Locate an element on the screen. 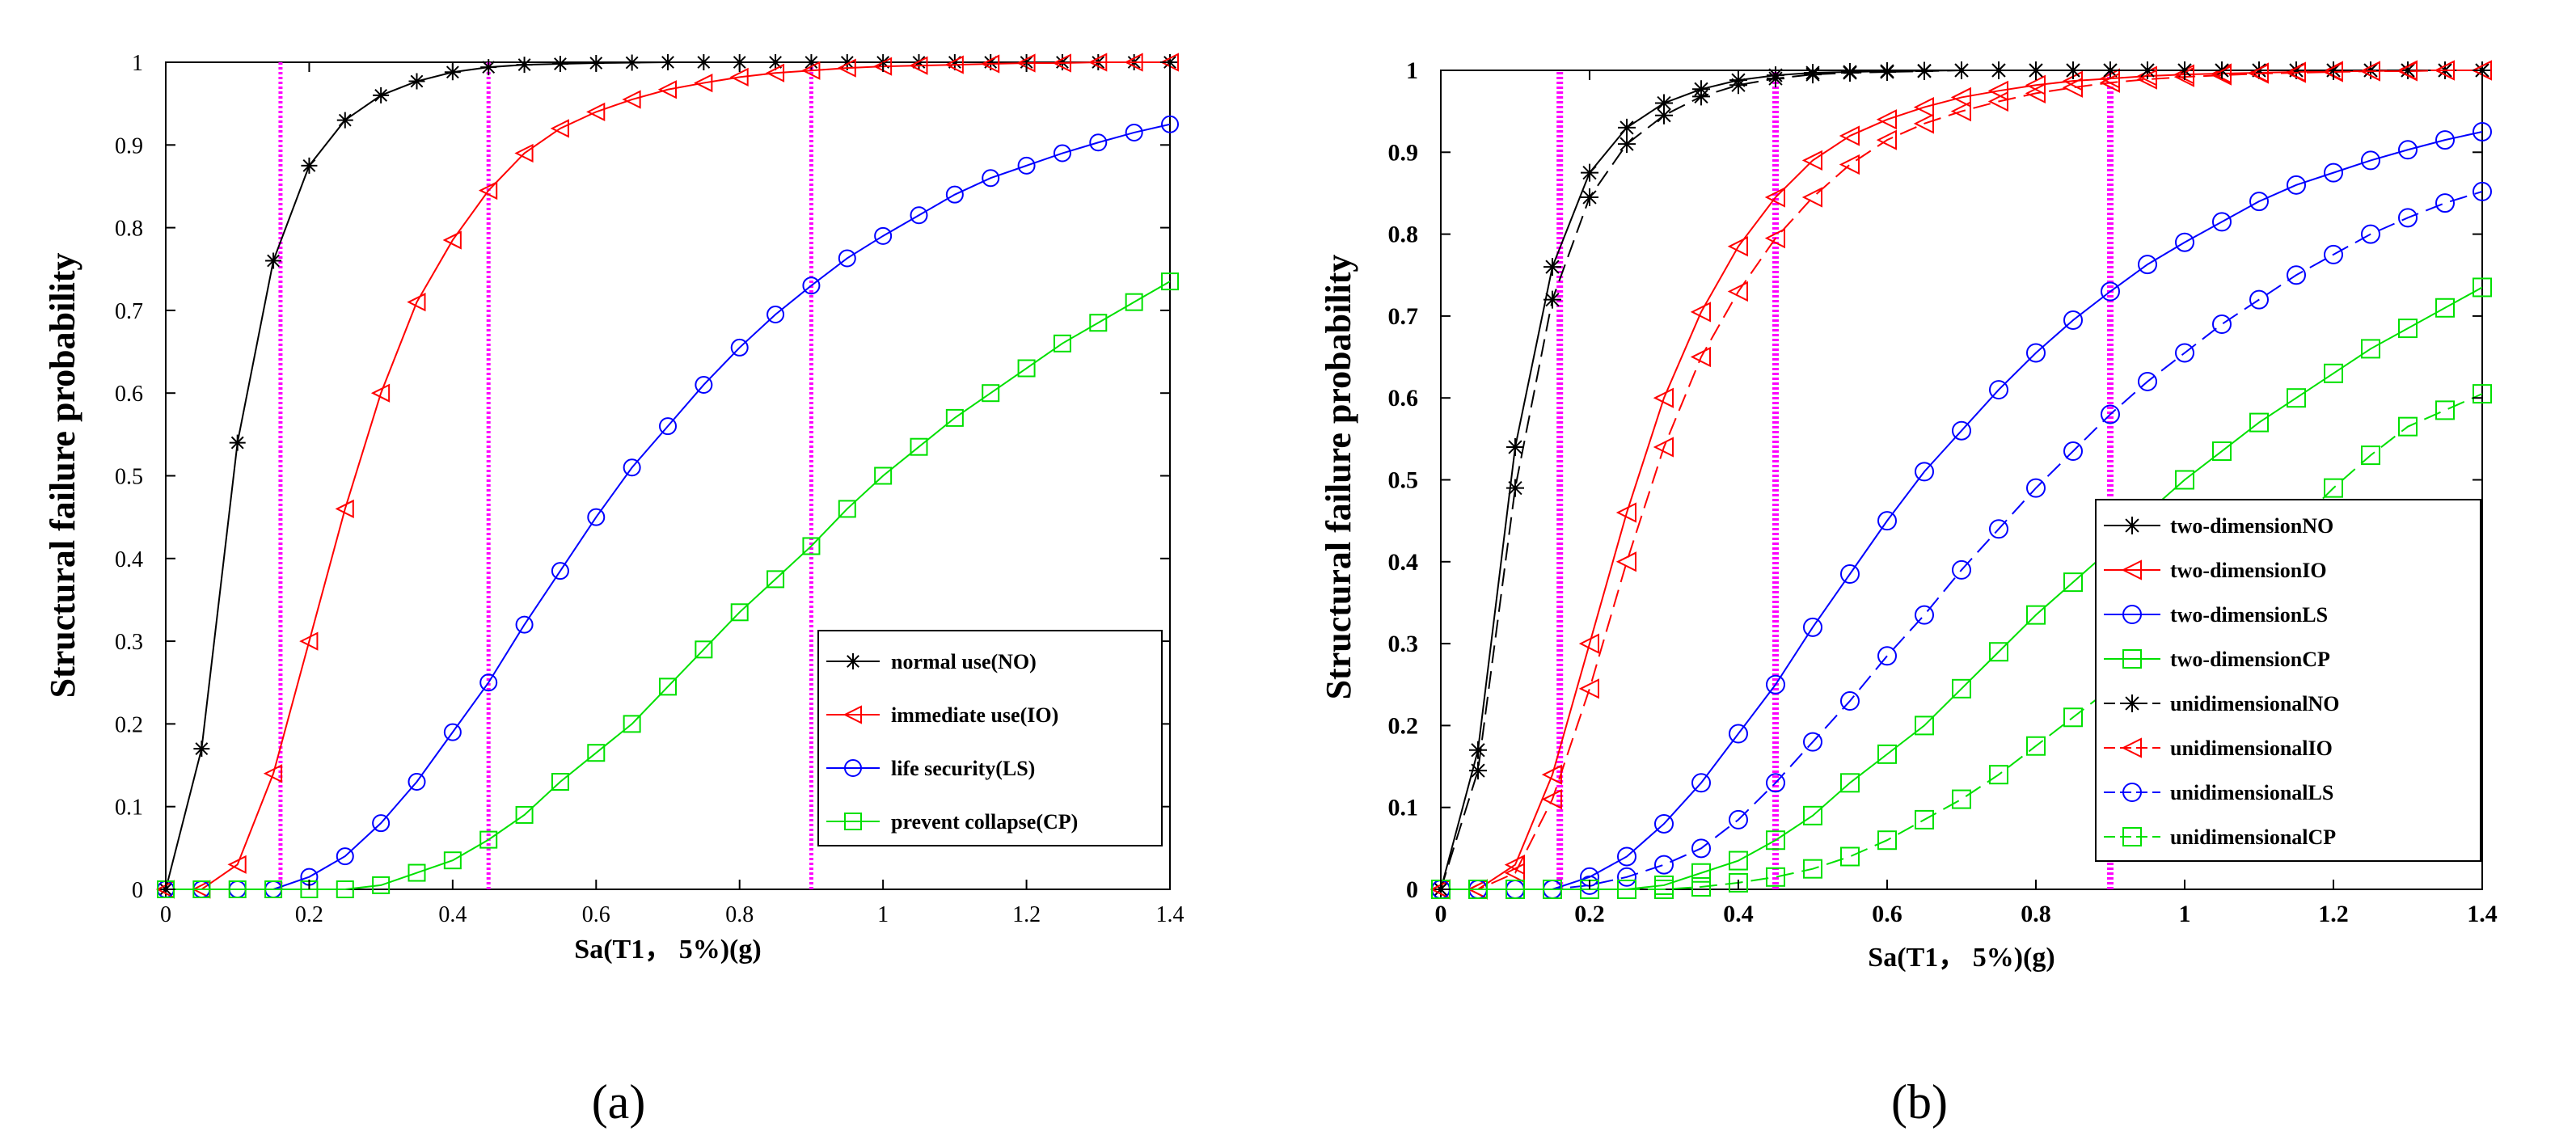  y-tick-label: 0.3 is located at coordinates (1403, 644).